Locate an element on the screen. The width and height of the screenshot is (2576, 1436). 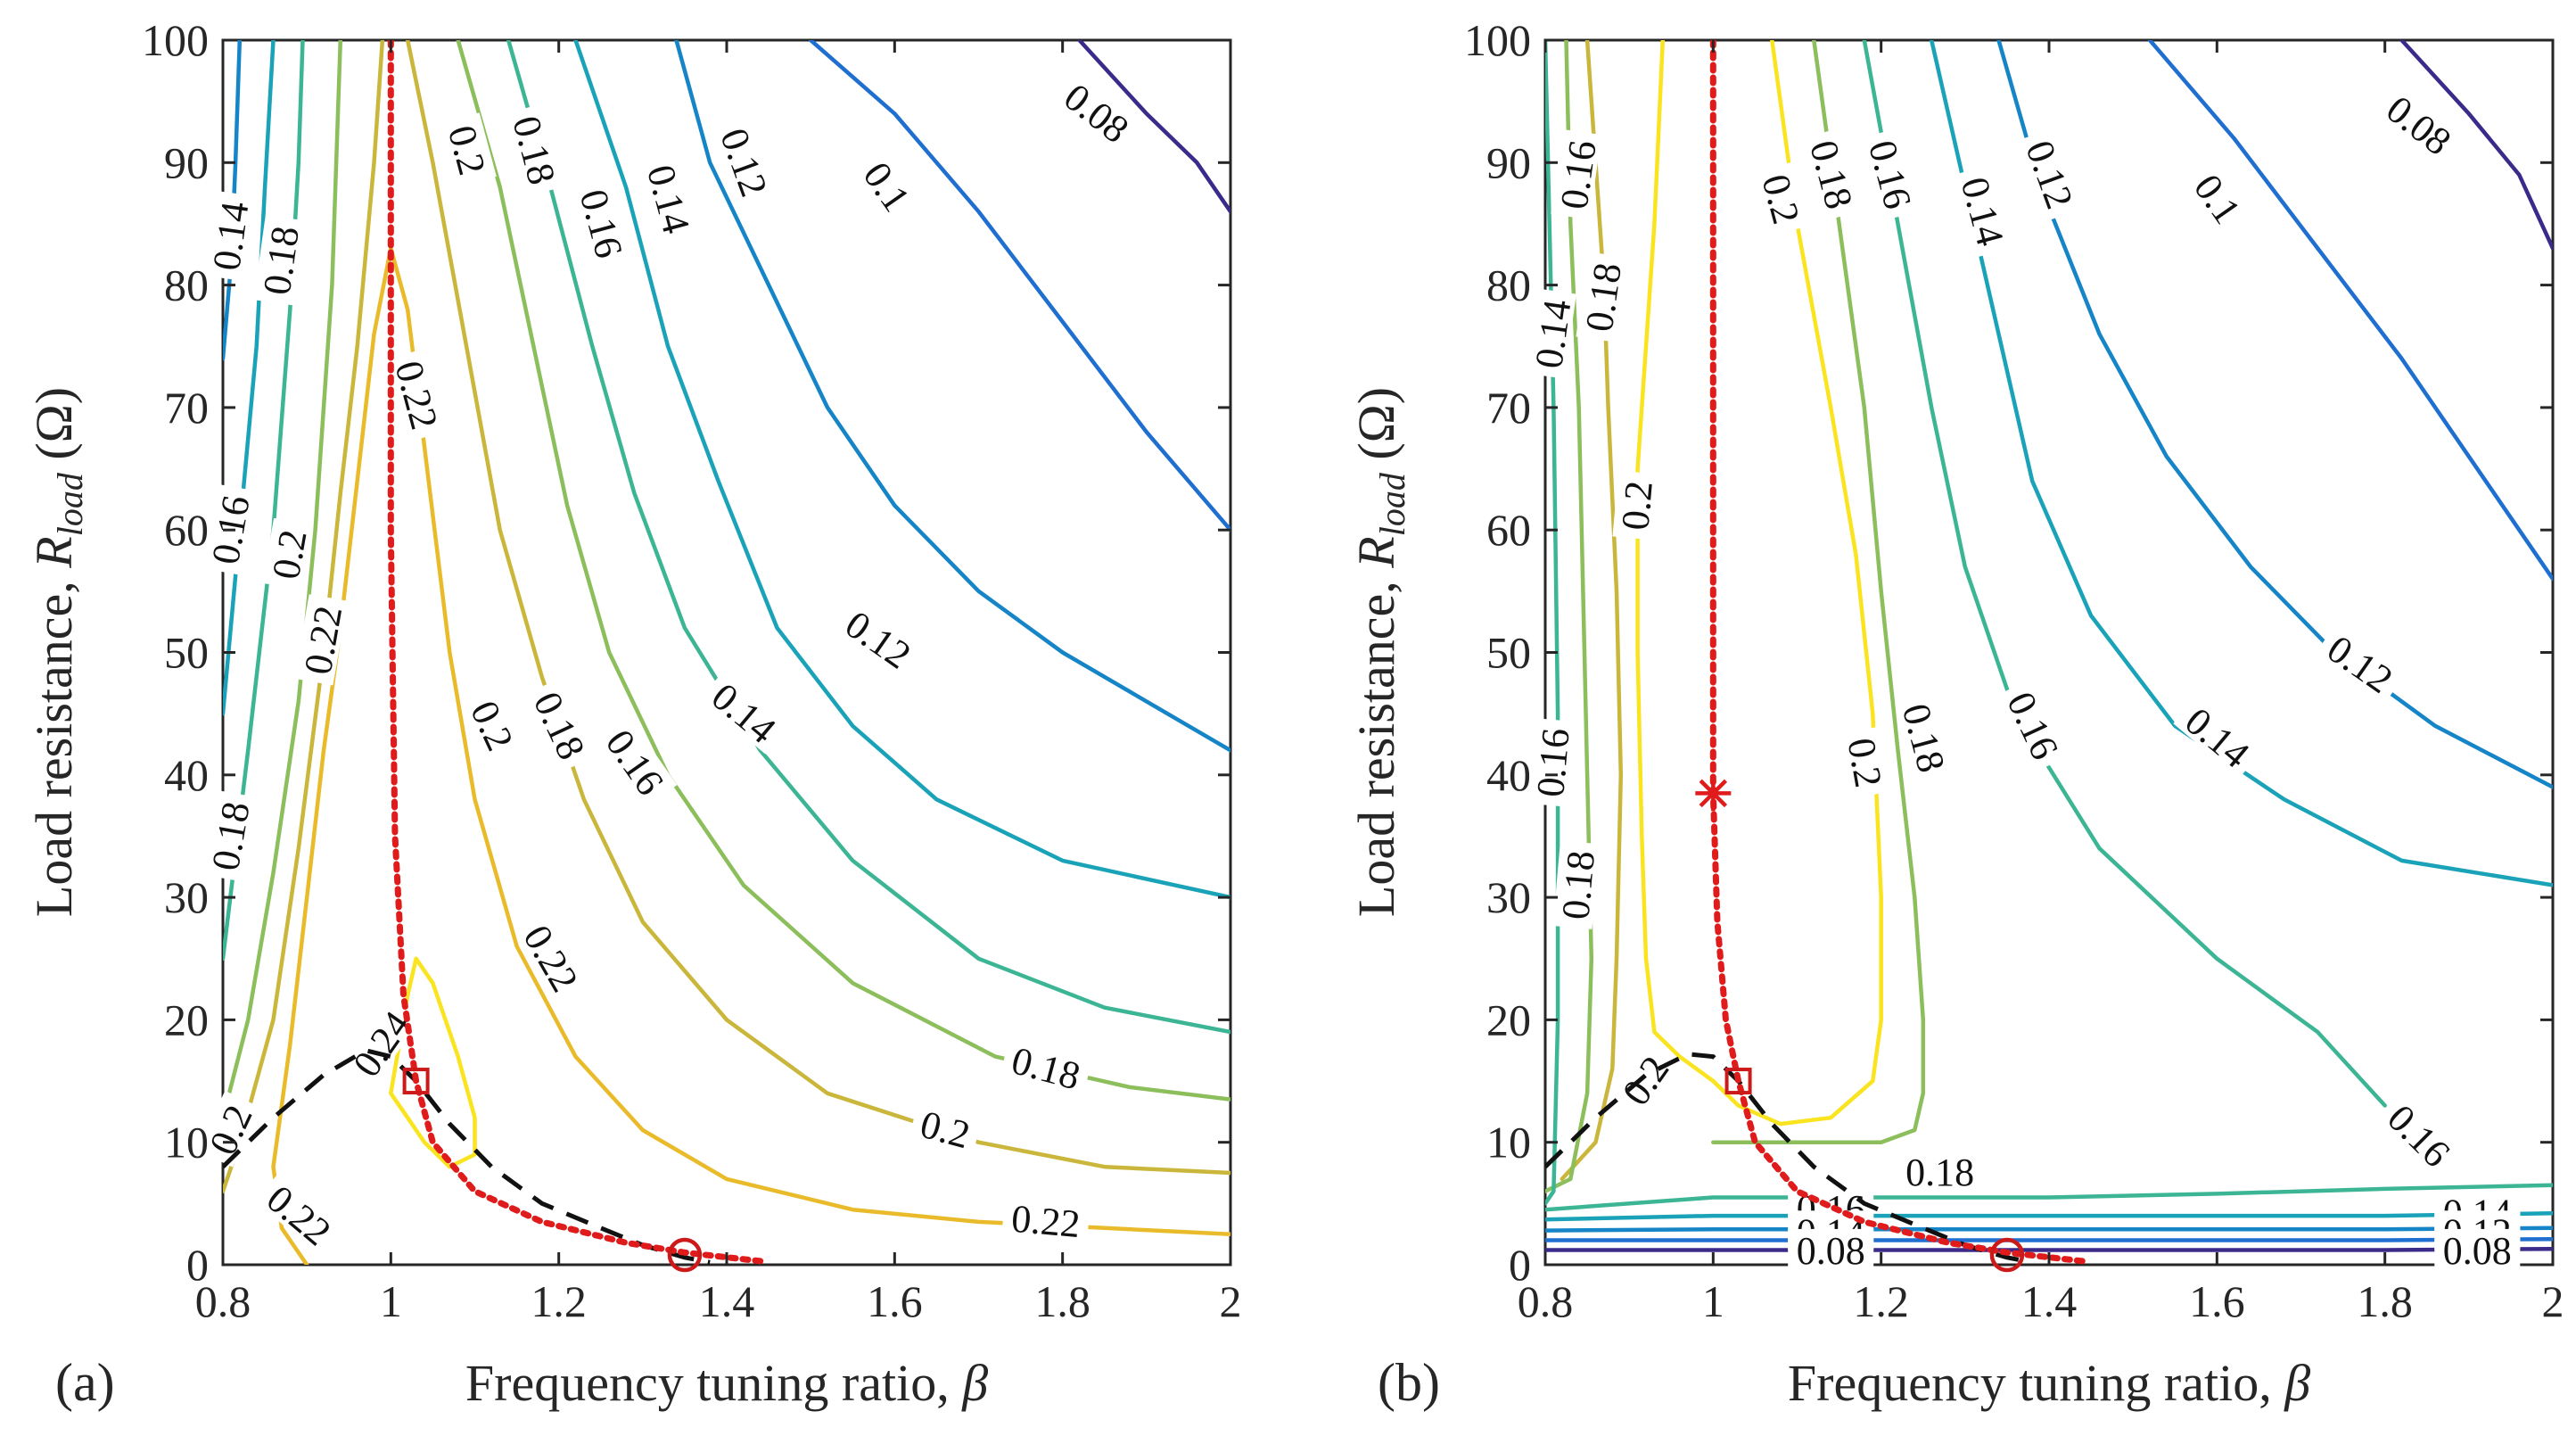
contour-label-text: 0.14 is located at coordinates (1553, 334).